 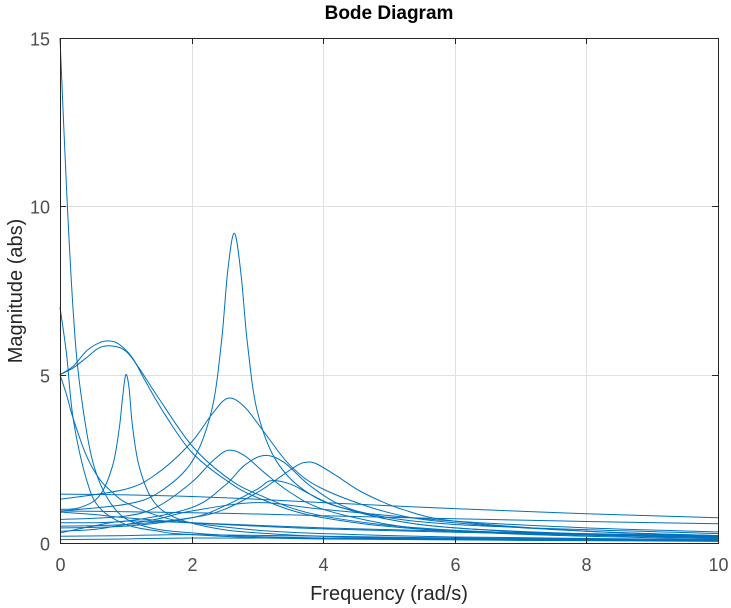 What do you see at coordinates (45, 377) in the screenshot?
I see `y-tick-label: 5` at bounding box center [45, 377].